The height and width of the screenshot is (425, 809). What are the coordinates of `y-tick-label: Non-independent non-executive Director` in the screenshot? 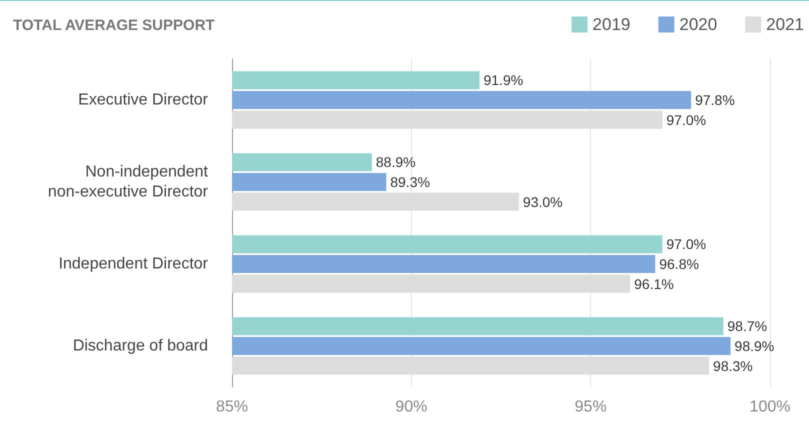 It's located at (128, 182).